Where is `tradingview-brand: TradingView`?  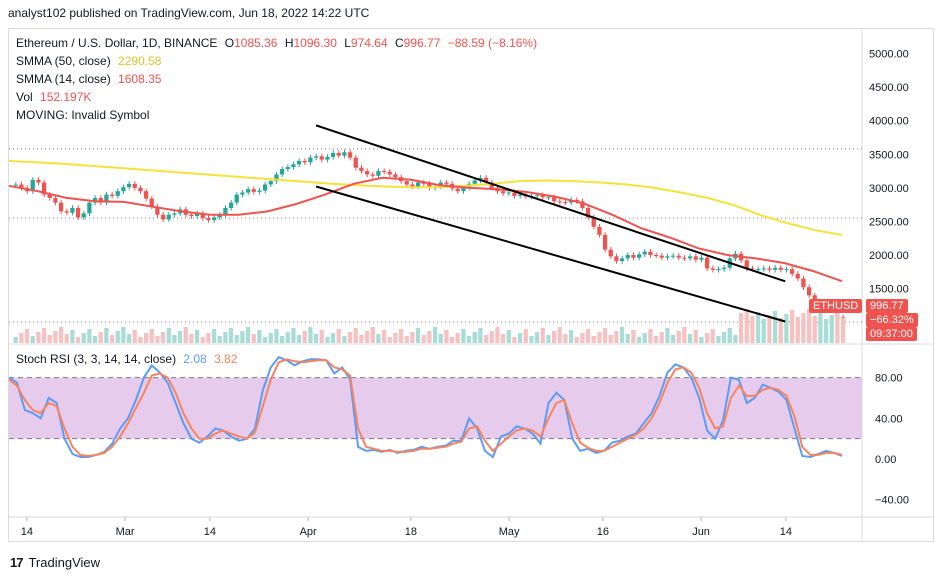
tradingview-brand: TradingView is located at coordinates (64, 562).